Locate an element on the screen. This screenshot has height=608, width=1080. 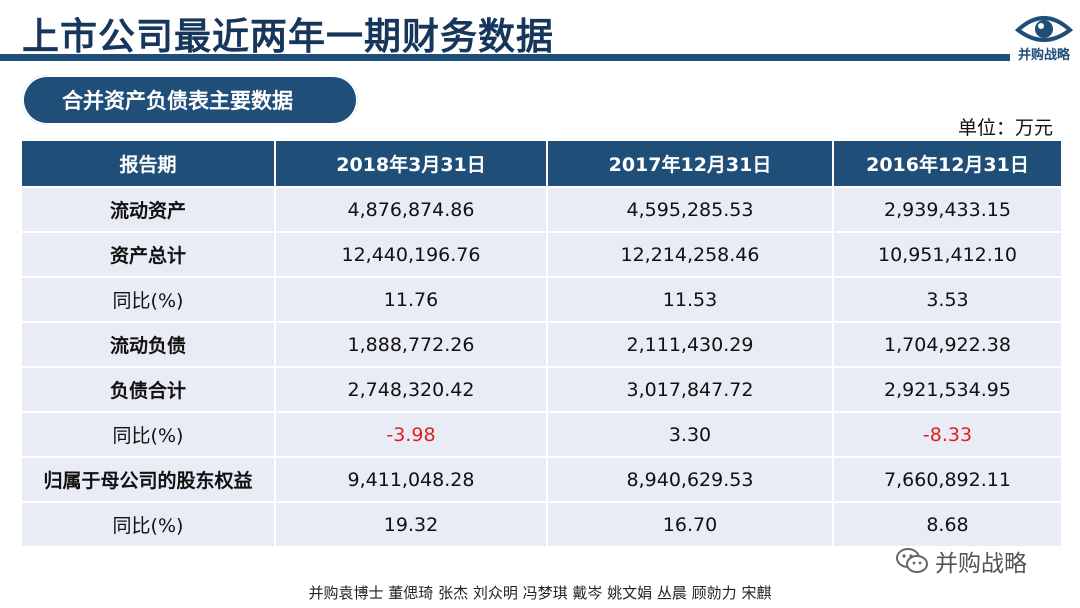
header-cell: 2017年12月31日 is located at coordinates (690, 164).